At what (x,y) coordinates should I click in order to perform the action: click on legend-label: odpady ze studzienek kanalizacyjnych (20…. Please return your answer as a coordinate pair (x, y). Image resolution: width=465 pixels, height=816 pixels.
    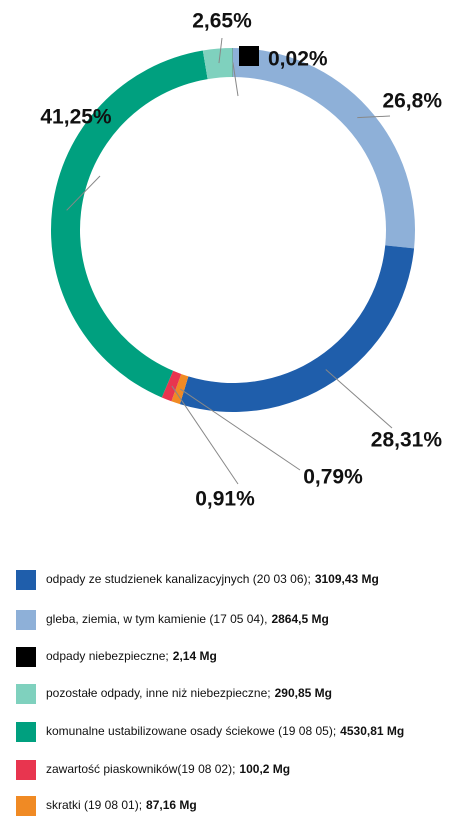
    Looking at the image, I should click on (178, 579).